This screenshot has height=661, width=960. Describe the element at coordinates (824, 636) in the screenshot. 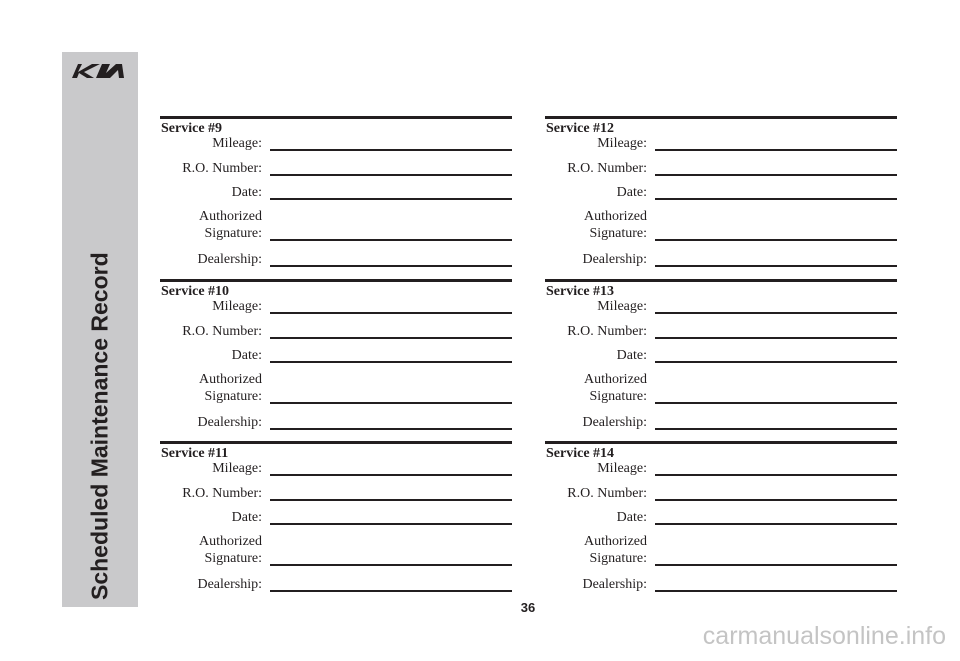

I see `watermark: carmanualsonline.info` at that location.